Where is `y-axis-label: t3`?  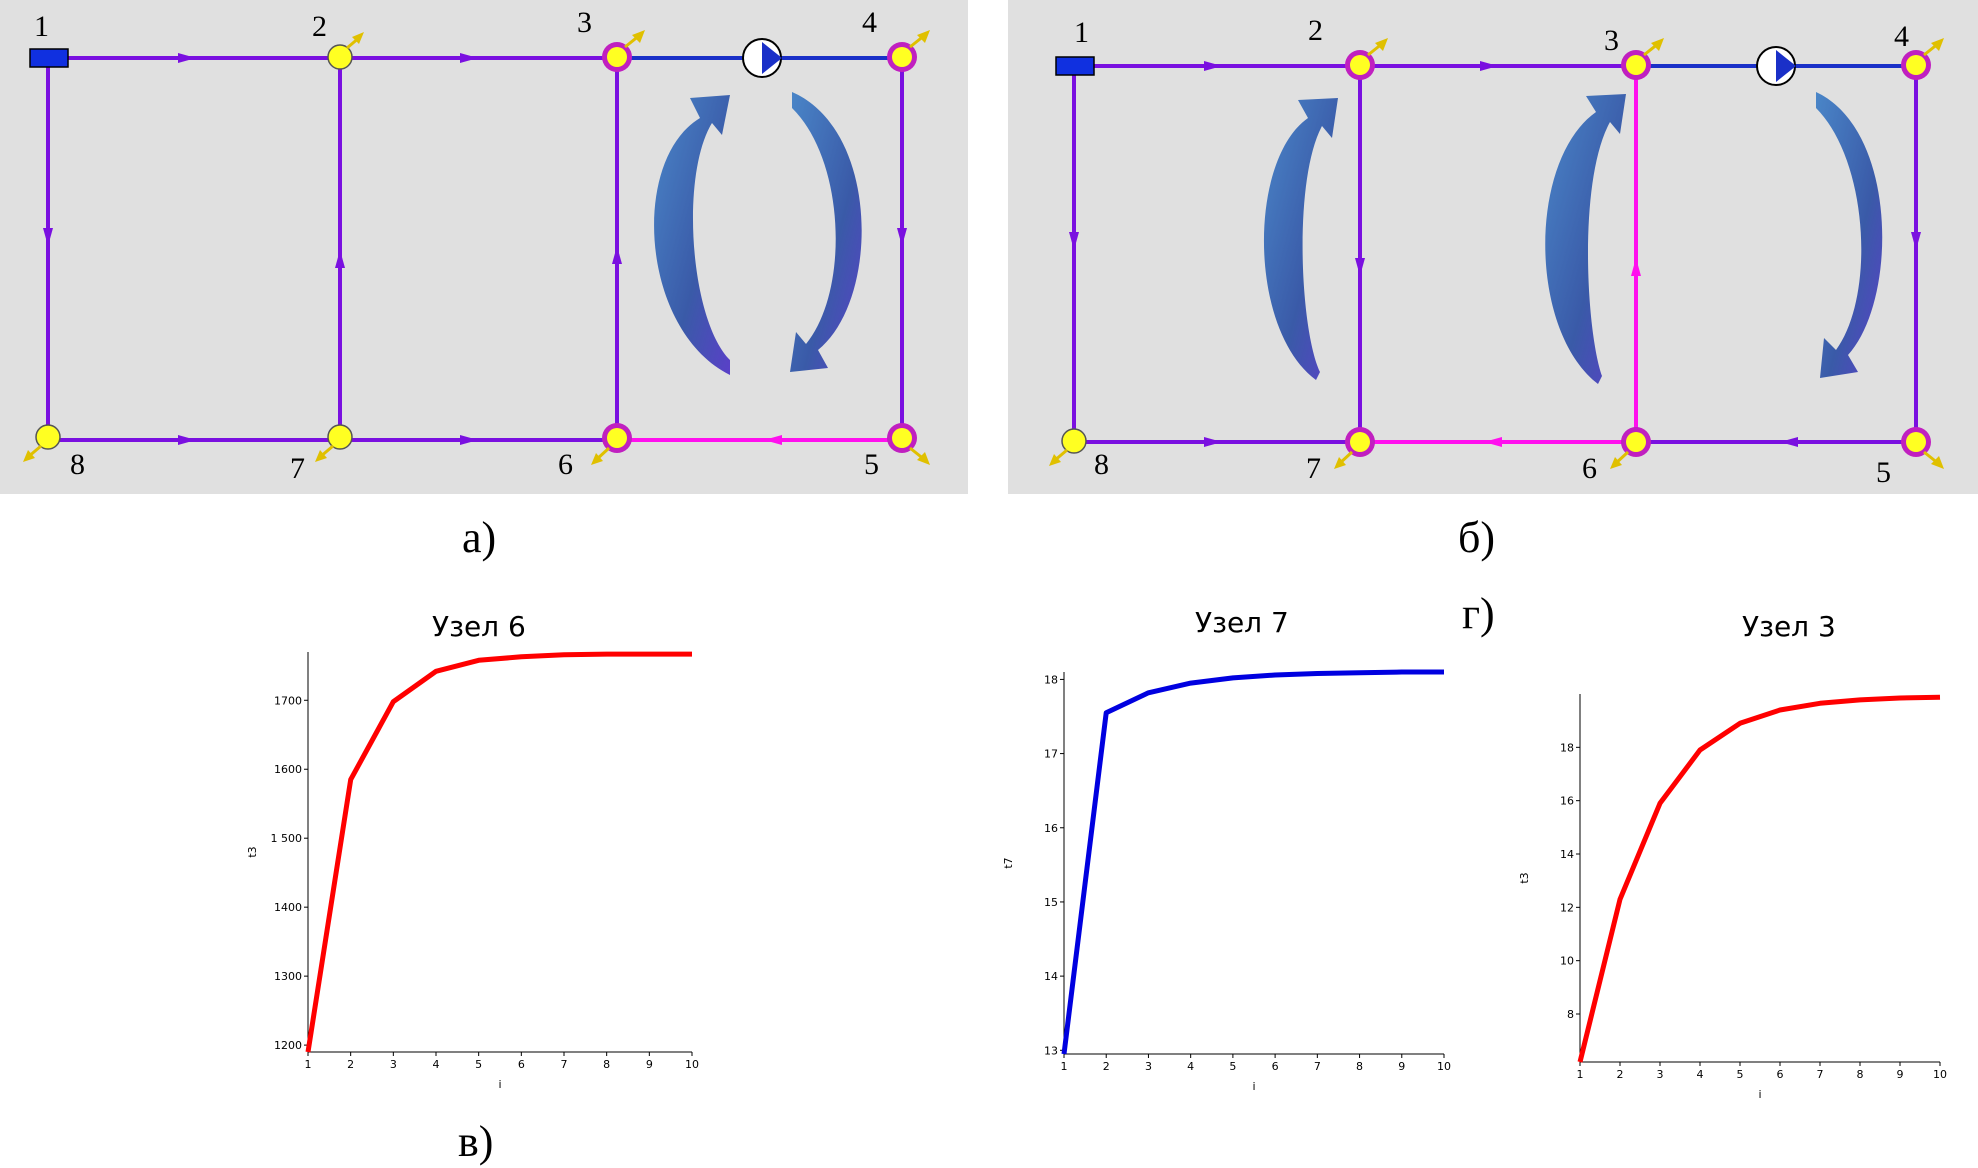 y-axis-label: t3 is located at coordinates (252, 851).